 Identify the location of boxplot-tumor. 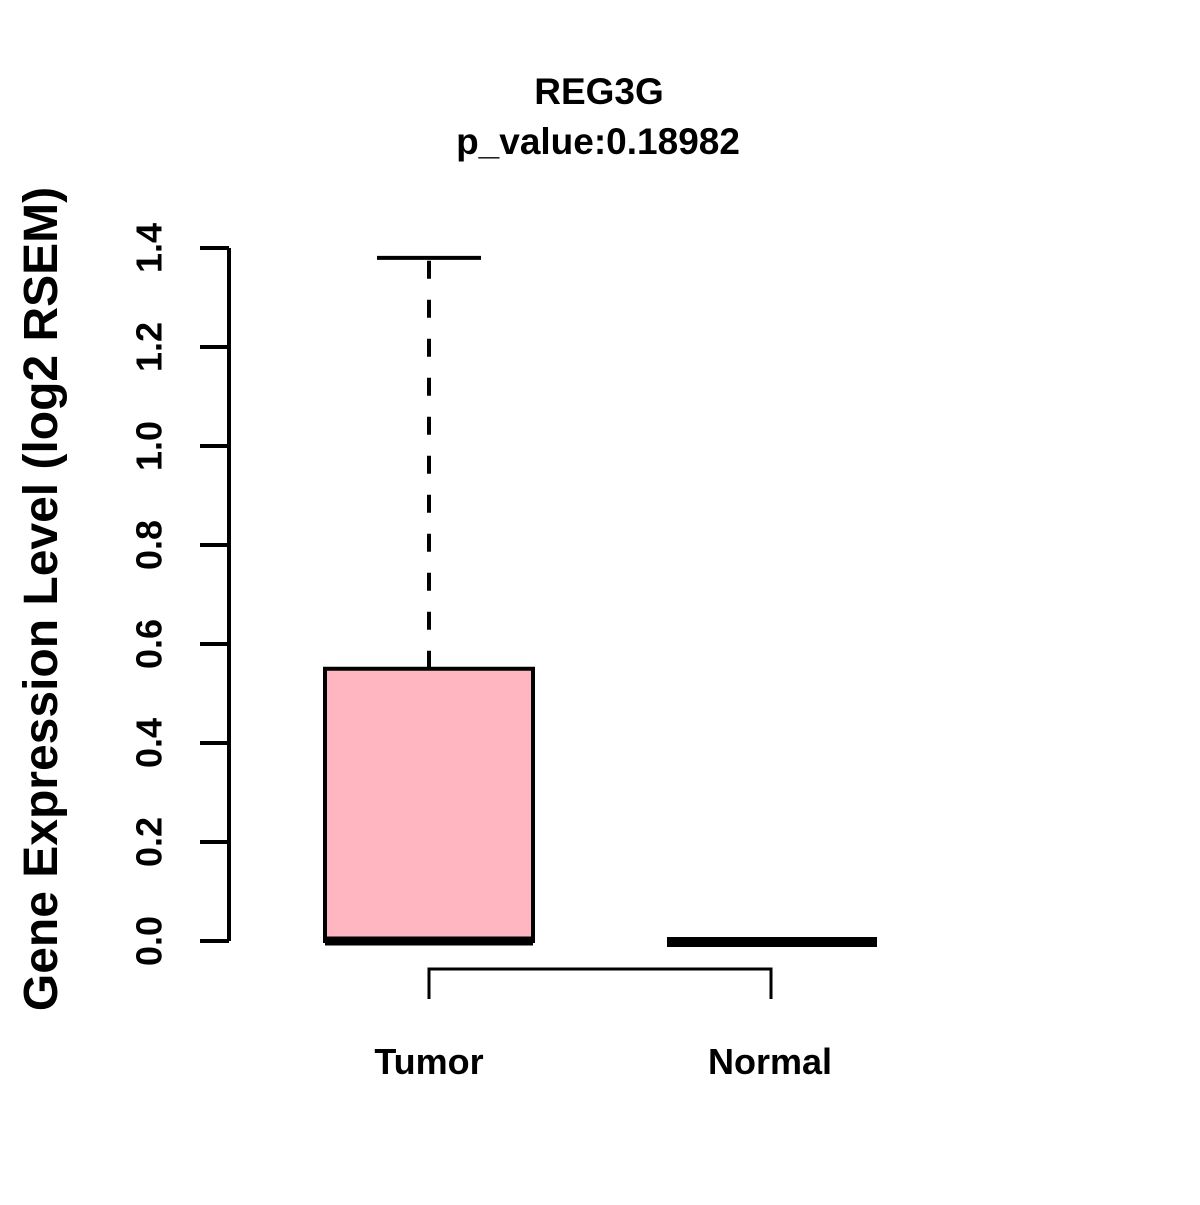
(429, 600).